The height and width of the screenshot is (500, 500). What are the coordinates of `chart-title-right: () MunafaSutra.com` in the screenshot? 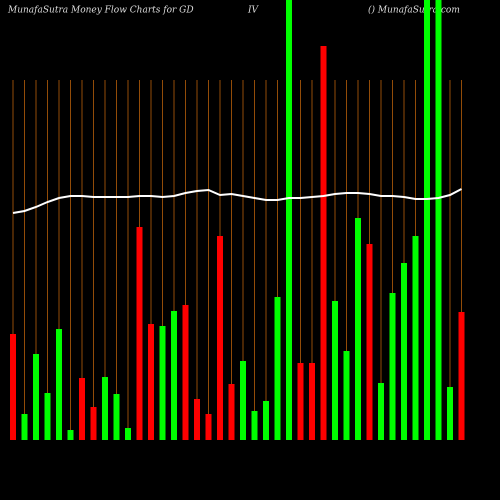 It's located at (414, 10).